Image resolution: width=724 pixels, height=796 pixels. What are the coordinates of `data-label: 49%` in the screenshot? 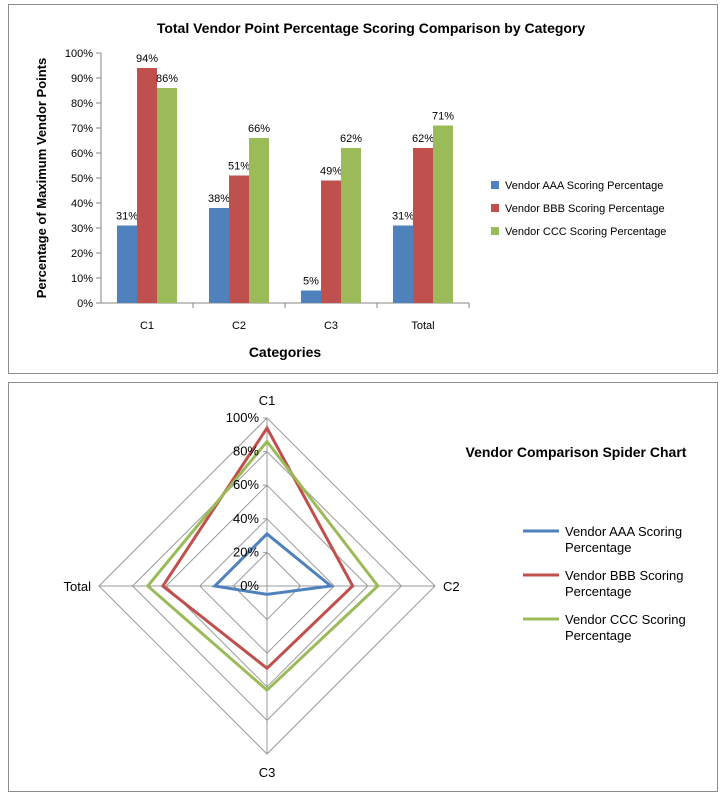 It's located at (331, 172).